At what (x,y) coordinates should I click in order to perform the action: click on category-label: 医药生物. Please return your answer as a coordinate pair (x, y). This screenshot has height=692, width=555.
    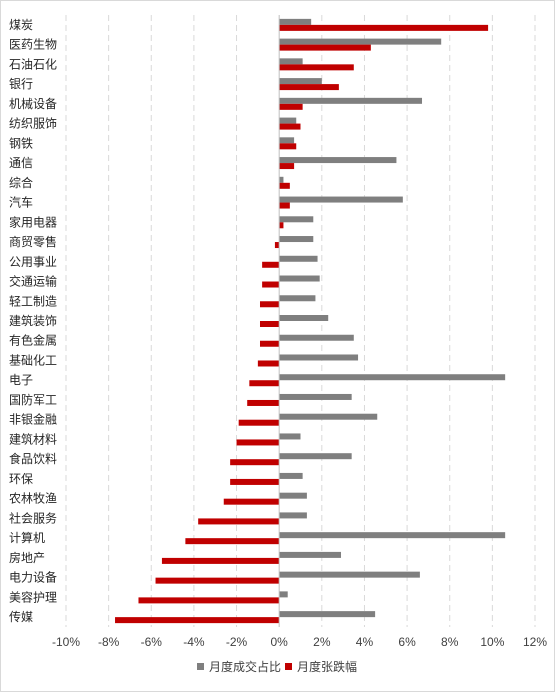
    Looking at the image, I should click on (33, 45).